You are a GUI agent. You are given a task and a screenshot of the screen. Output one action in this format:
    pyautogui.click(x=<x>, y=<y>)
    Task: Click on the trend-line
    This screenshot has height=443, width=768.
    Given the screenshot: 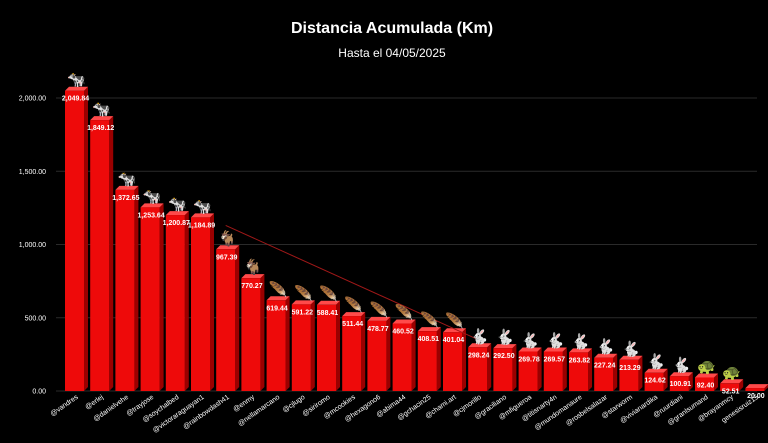 What is the action you would take?
    pyautogui.click(x=351, y=282)
    